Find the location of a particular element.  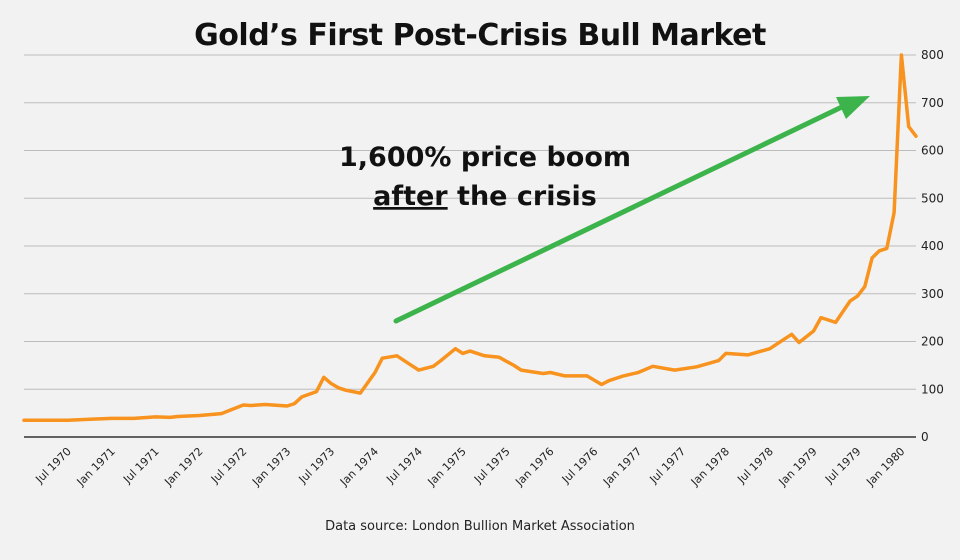

x-tick-label: Jul 1972 is located at coordinates (229, 466).